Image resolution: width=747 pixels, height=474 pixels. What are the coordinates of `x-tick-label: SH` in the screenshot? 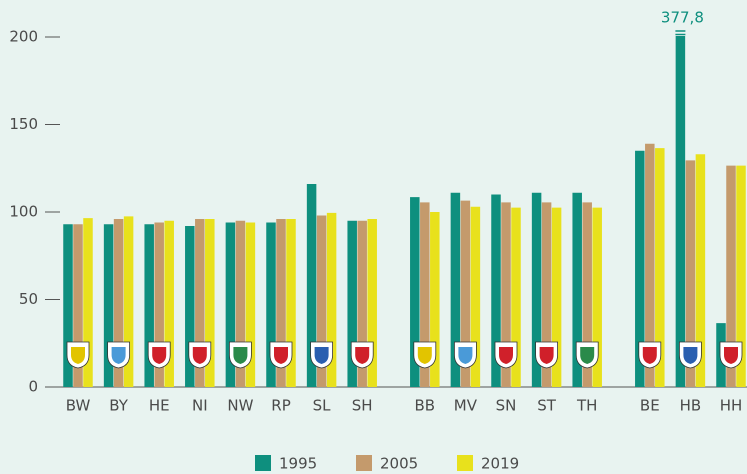 It's located at (362, 406).